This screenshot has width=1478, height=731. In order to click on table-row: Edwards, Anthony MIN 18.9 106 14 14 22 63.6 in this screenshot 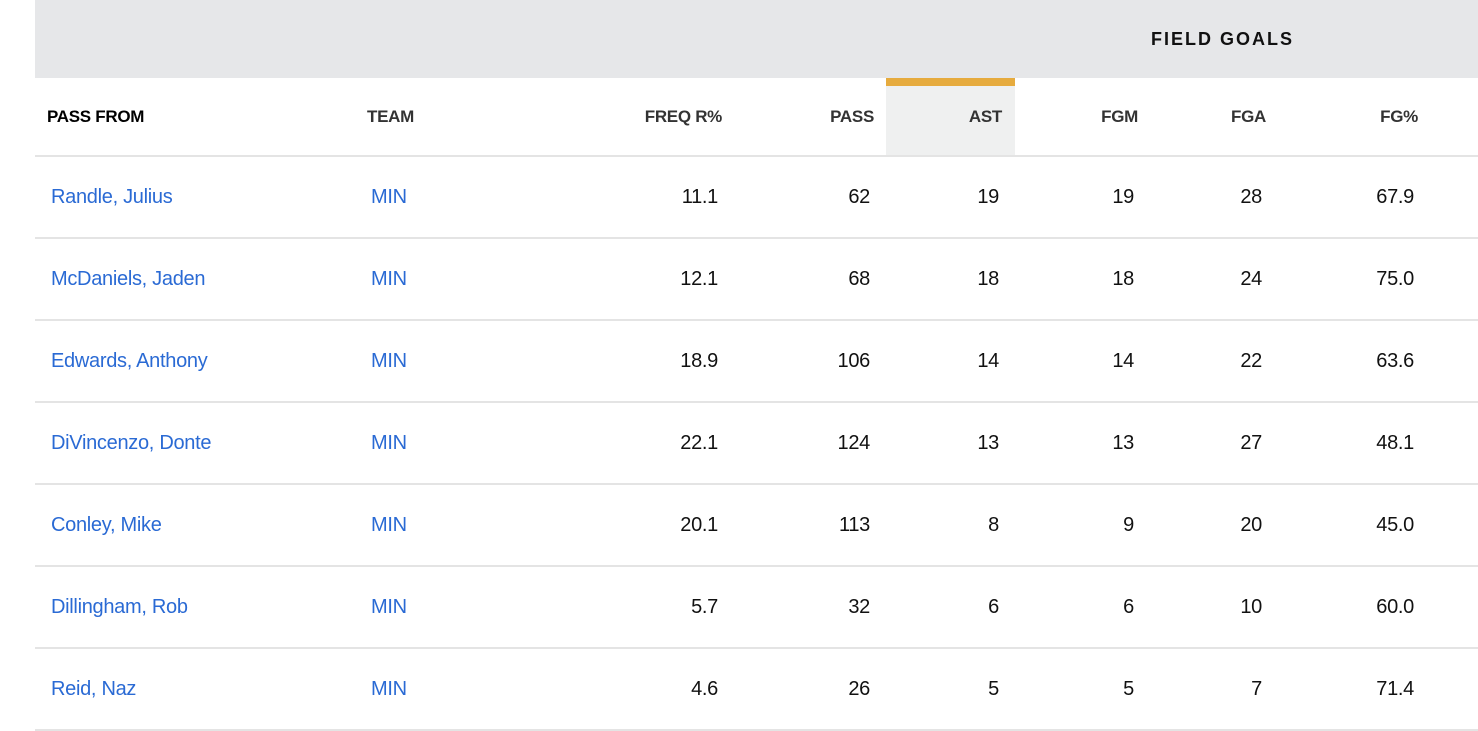, I will do `click(756, 361)`.